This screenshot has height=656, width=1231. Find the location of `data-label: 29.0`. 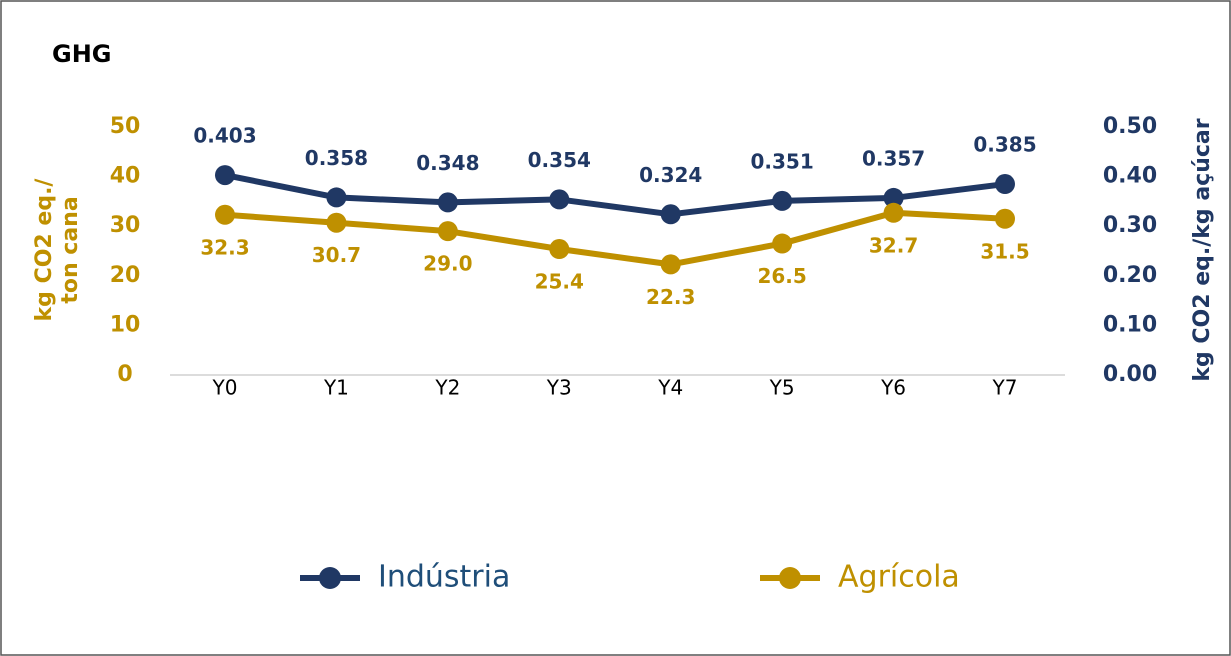

data-label: 29.0 is located at coordinates (447, 264).